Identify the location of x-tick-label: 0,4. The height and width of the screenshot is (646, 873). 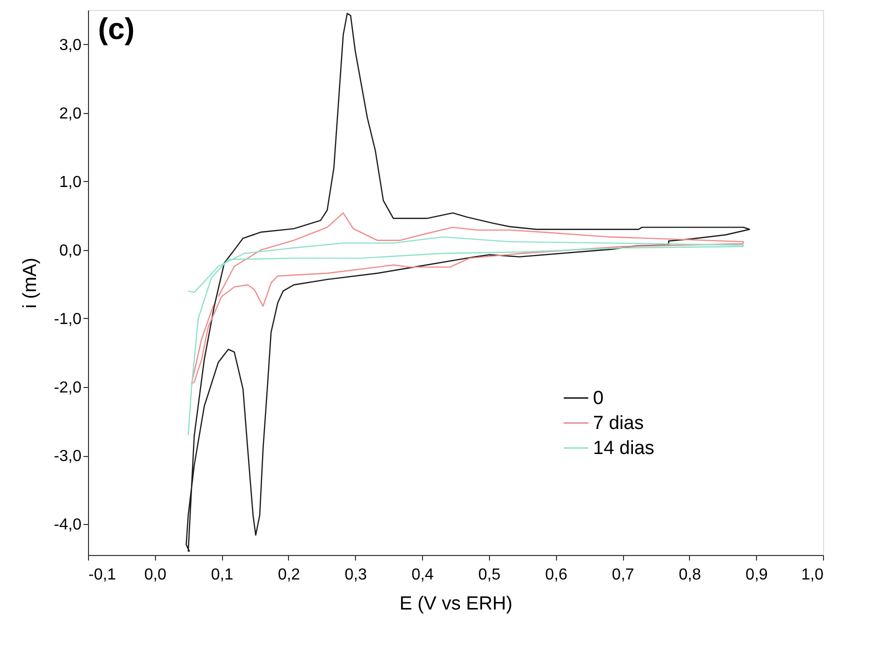
(422, 575).